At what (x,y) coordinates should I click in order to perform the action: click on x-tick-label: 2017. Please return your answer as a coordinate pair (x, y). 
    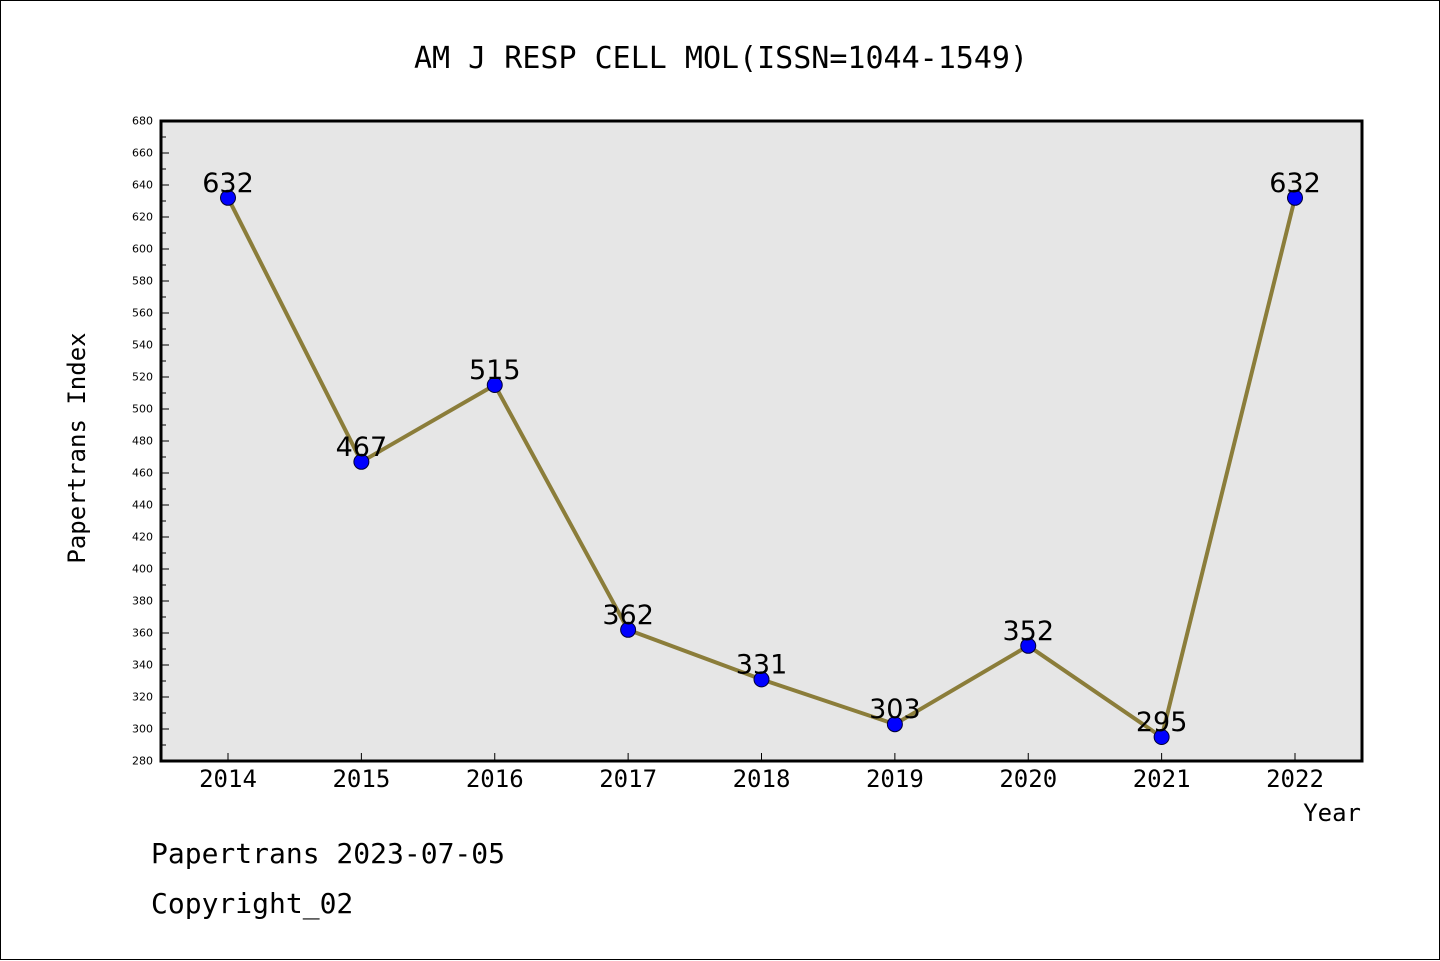
    Looking at the image, I should click on (628, 779).